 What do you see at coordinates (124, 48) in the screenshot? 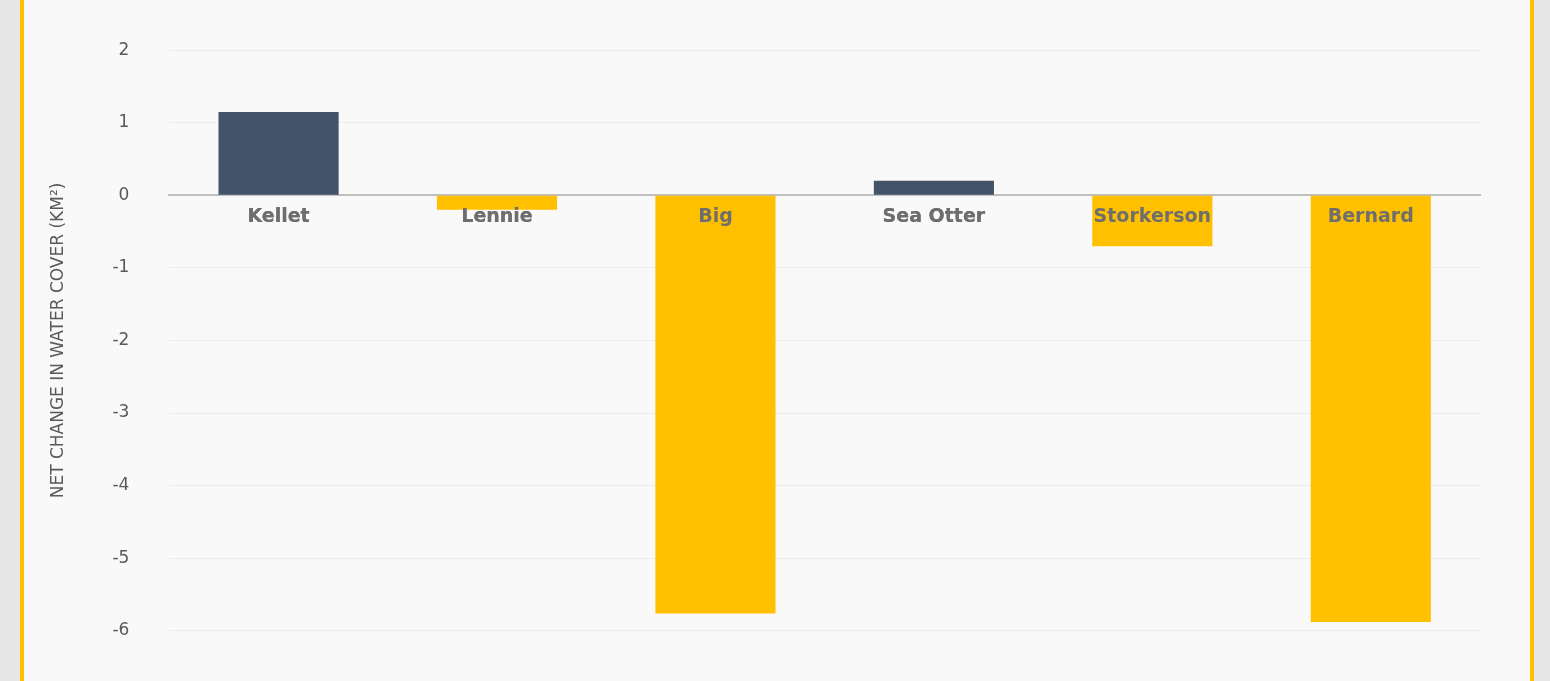
I see `y-tick-label: 2` at bounding box center [124, 48].